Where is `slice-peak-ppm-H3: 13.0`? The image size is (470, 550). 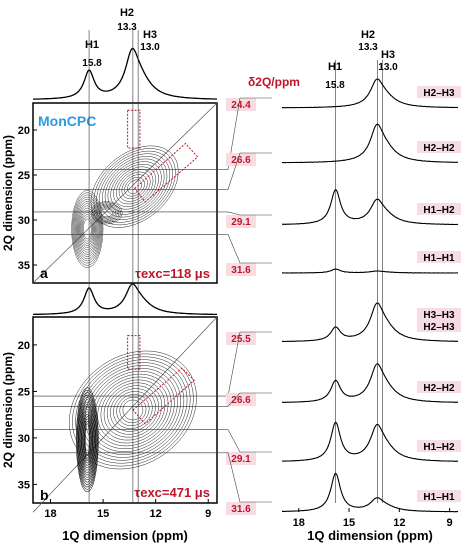 slice-peak-ppm-H3: 13.0 is located at coordinates (388, 67).